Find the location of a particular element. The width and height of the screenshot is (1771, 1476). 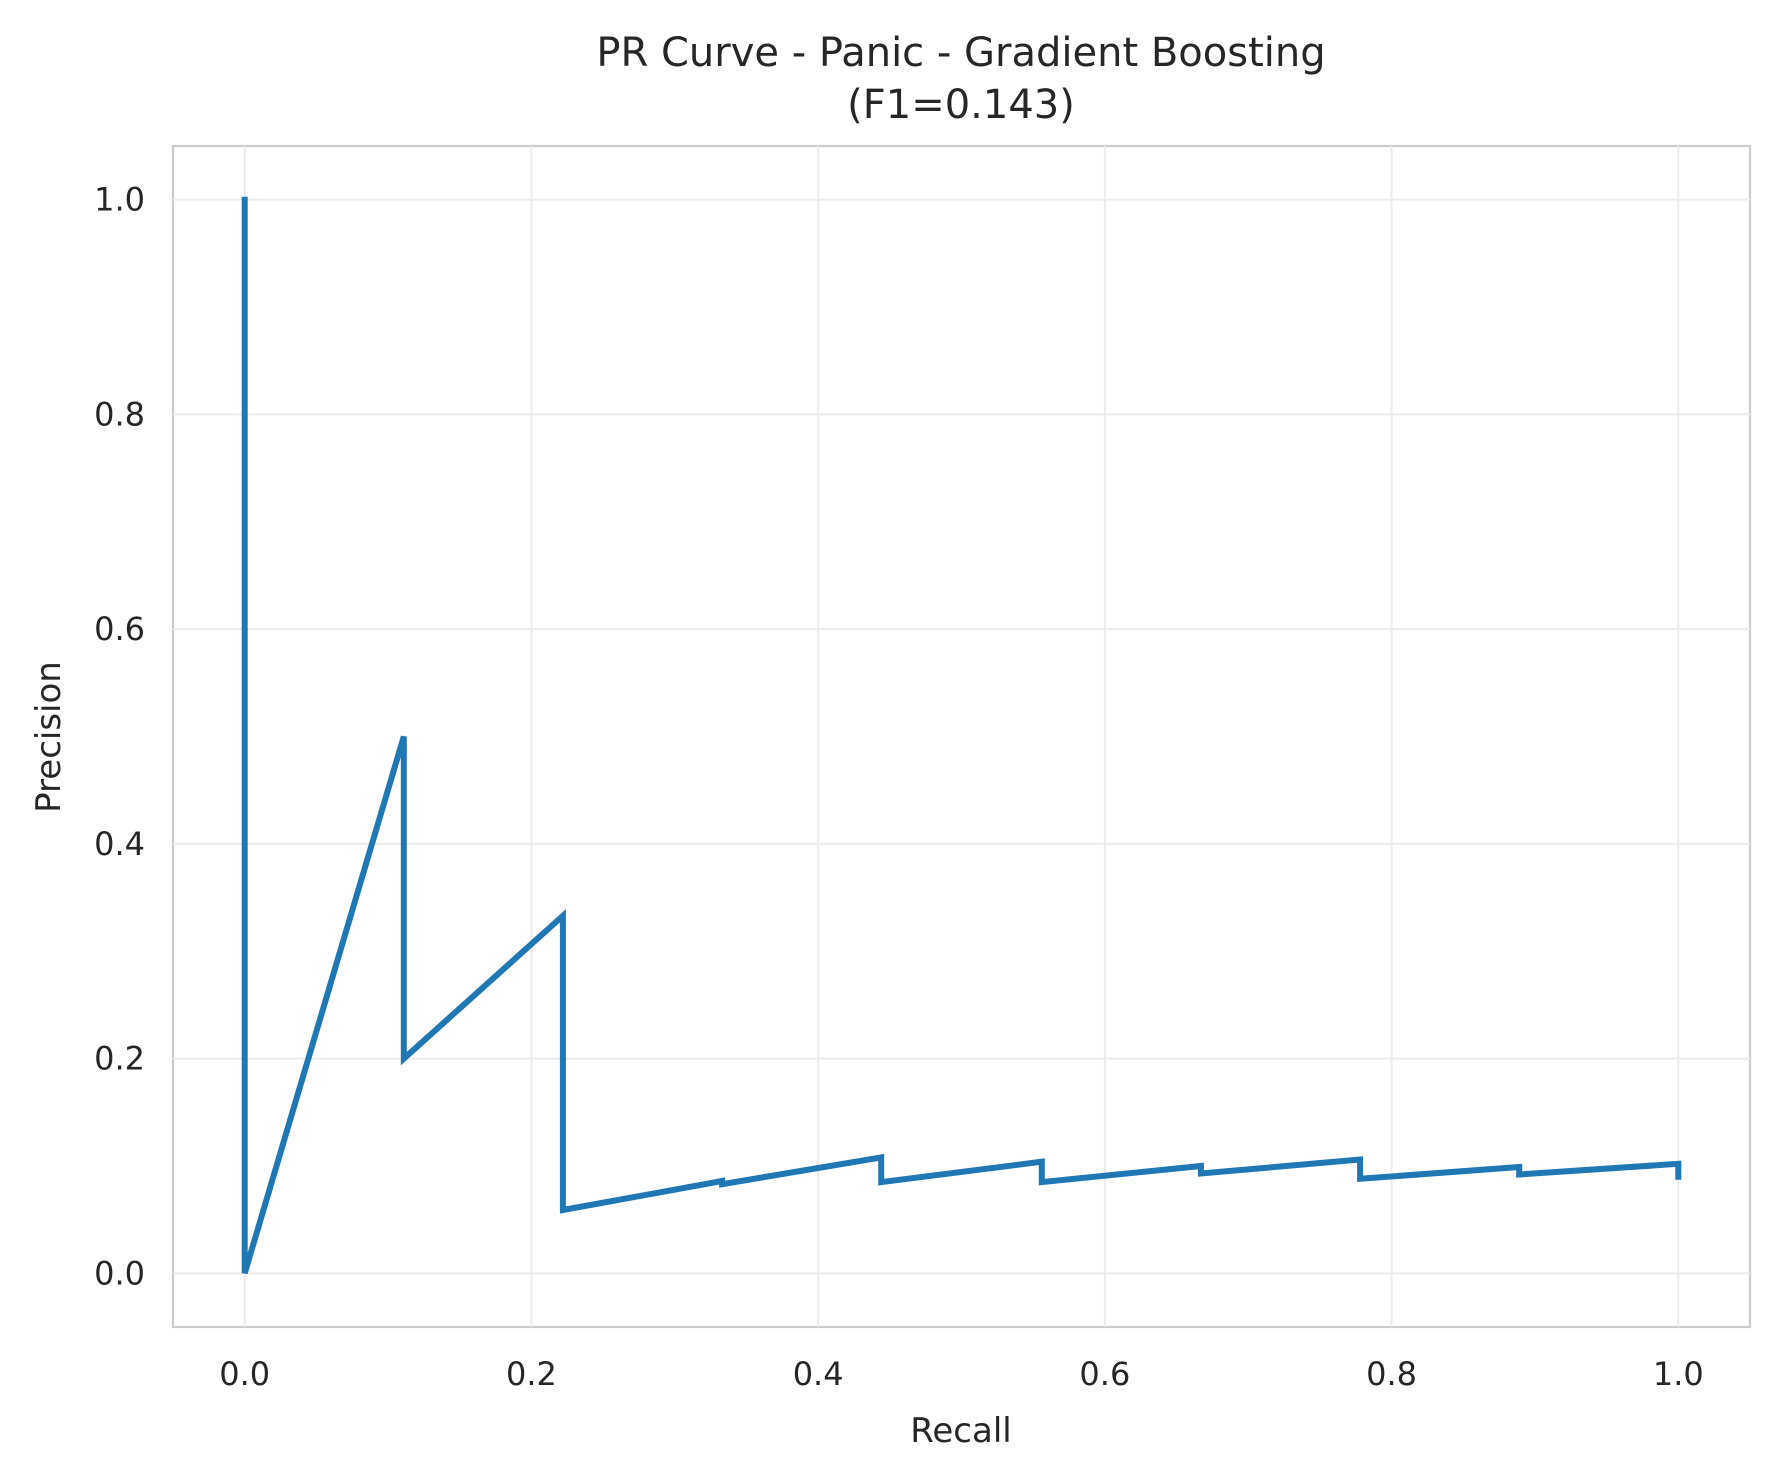

chart-subtitle: (F1=0.143) is located at coordinates (961, 105).